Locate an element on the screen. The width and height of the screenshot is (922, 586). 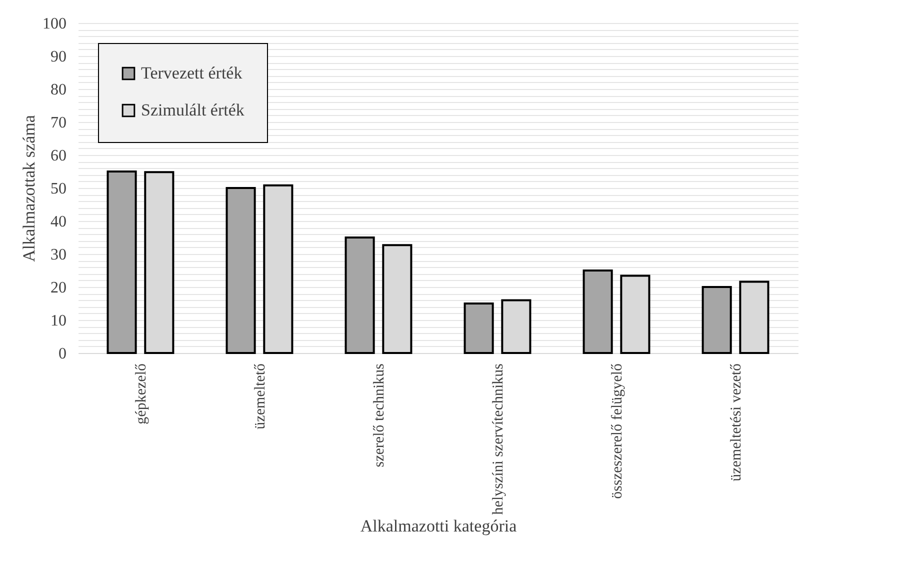
legend-label: Tervezett érték is located at coordinates (192, 73).